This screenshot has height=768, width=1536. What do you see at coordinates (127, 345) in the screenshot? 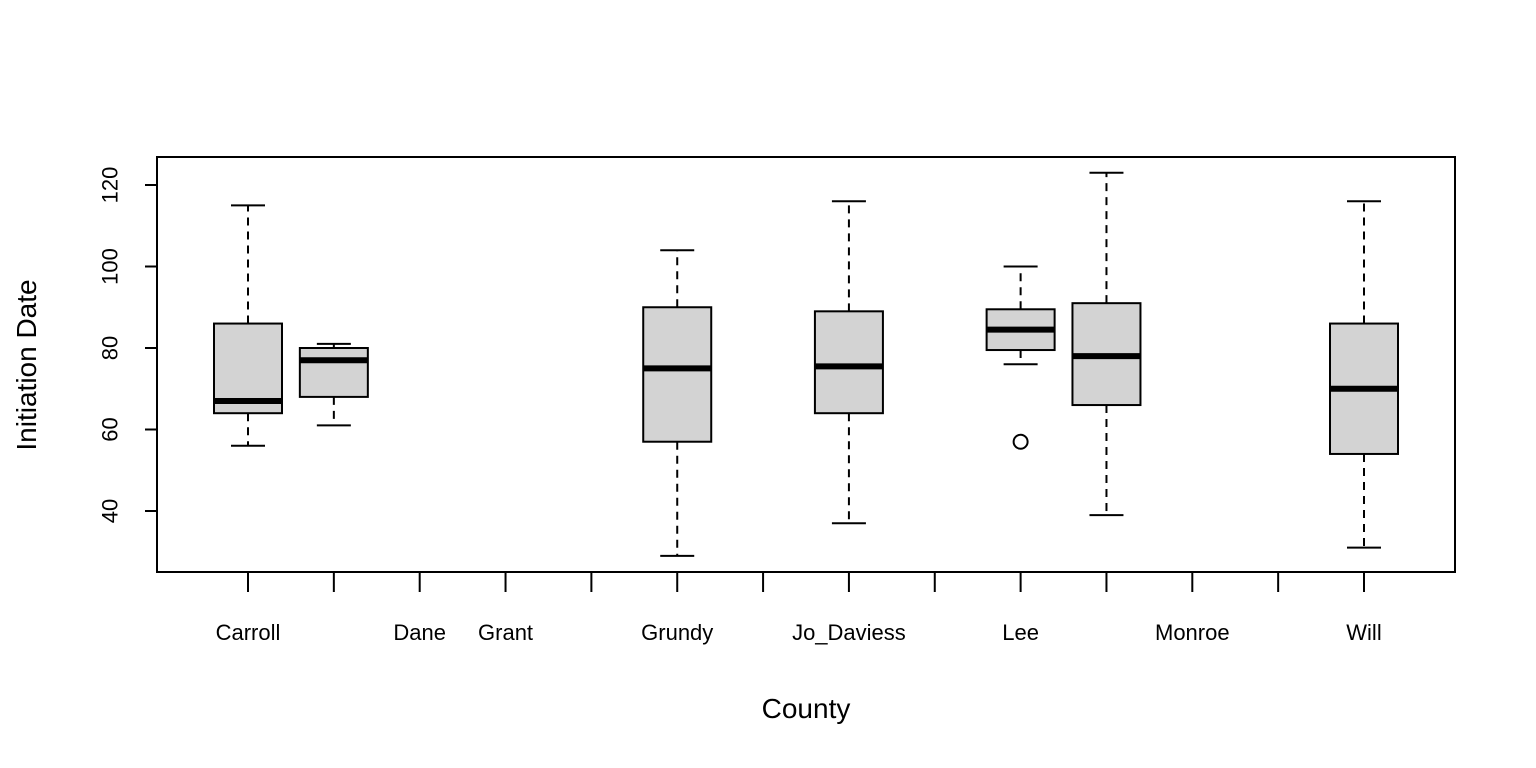
I see `y-axis: 40 60 80 100 120` at bounding box center [127, 345].